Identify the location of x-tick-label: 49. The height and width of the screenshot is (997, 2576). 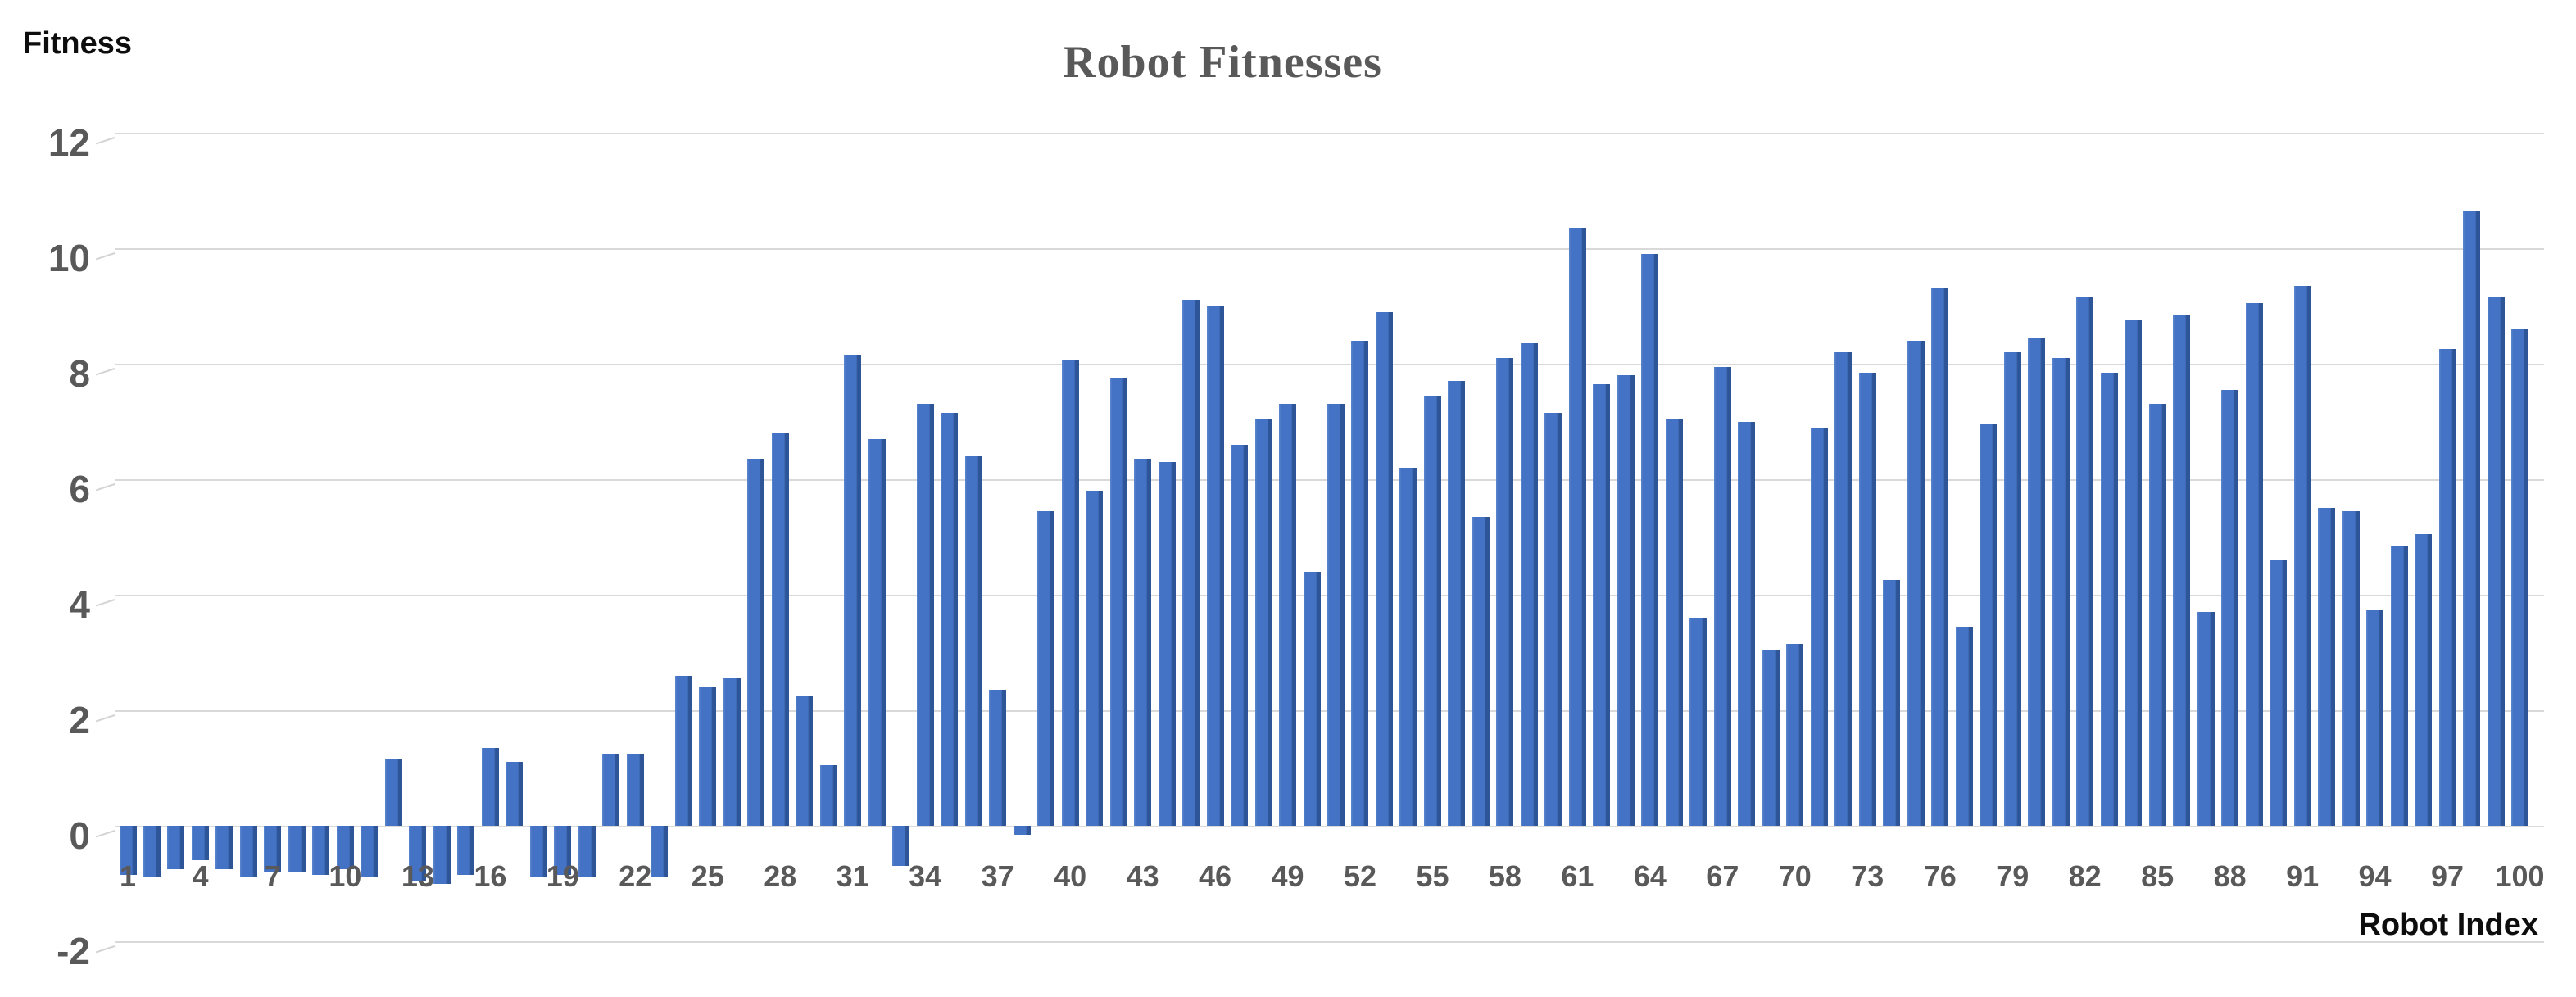
(1287, 876).